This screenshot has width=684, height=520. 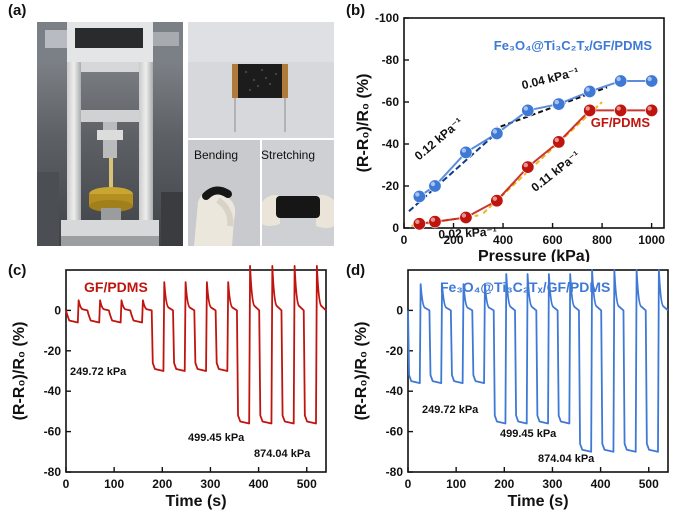 I want to click on x-tick-label: 600, so click(x=553, y=240).